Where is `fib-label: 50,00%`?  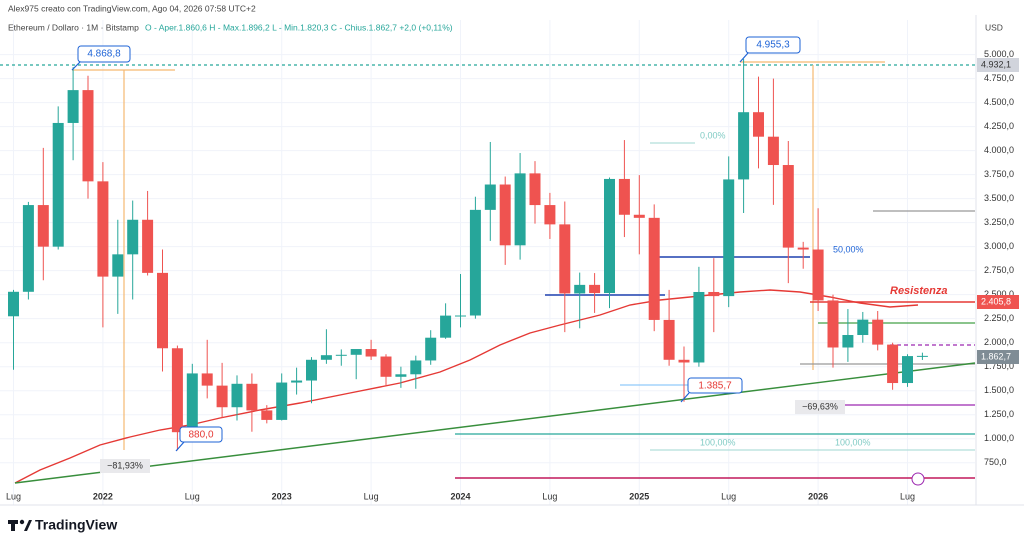 fib-label: 50,00% is located at coordinates (848, 249).